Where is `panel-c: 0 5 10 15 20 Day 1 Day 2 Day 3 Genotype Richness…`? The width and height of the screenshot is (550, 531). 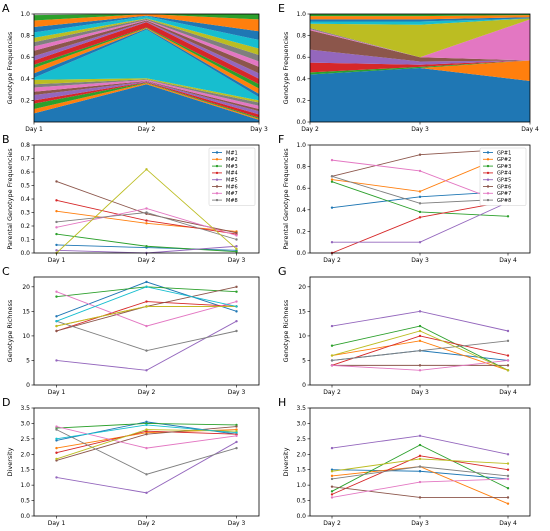 panel-c: 0 5 10 15 20 Day 1 Day 2 Day 3 Genotype Richness… is located at coordinates (131, 330).